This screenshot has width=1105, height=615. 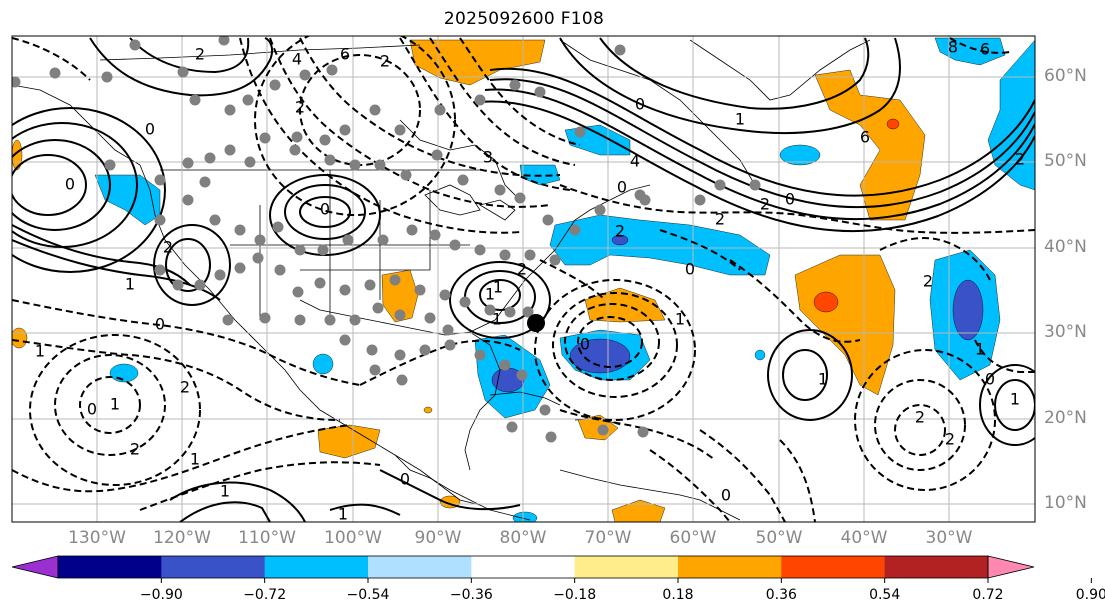 I want to click on lon-label: 110°W, so click(x=267, y=538).